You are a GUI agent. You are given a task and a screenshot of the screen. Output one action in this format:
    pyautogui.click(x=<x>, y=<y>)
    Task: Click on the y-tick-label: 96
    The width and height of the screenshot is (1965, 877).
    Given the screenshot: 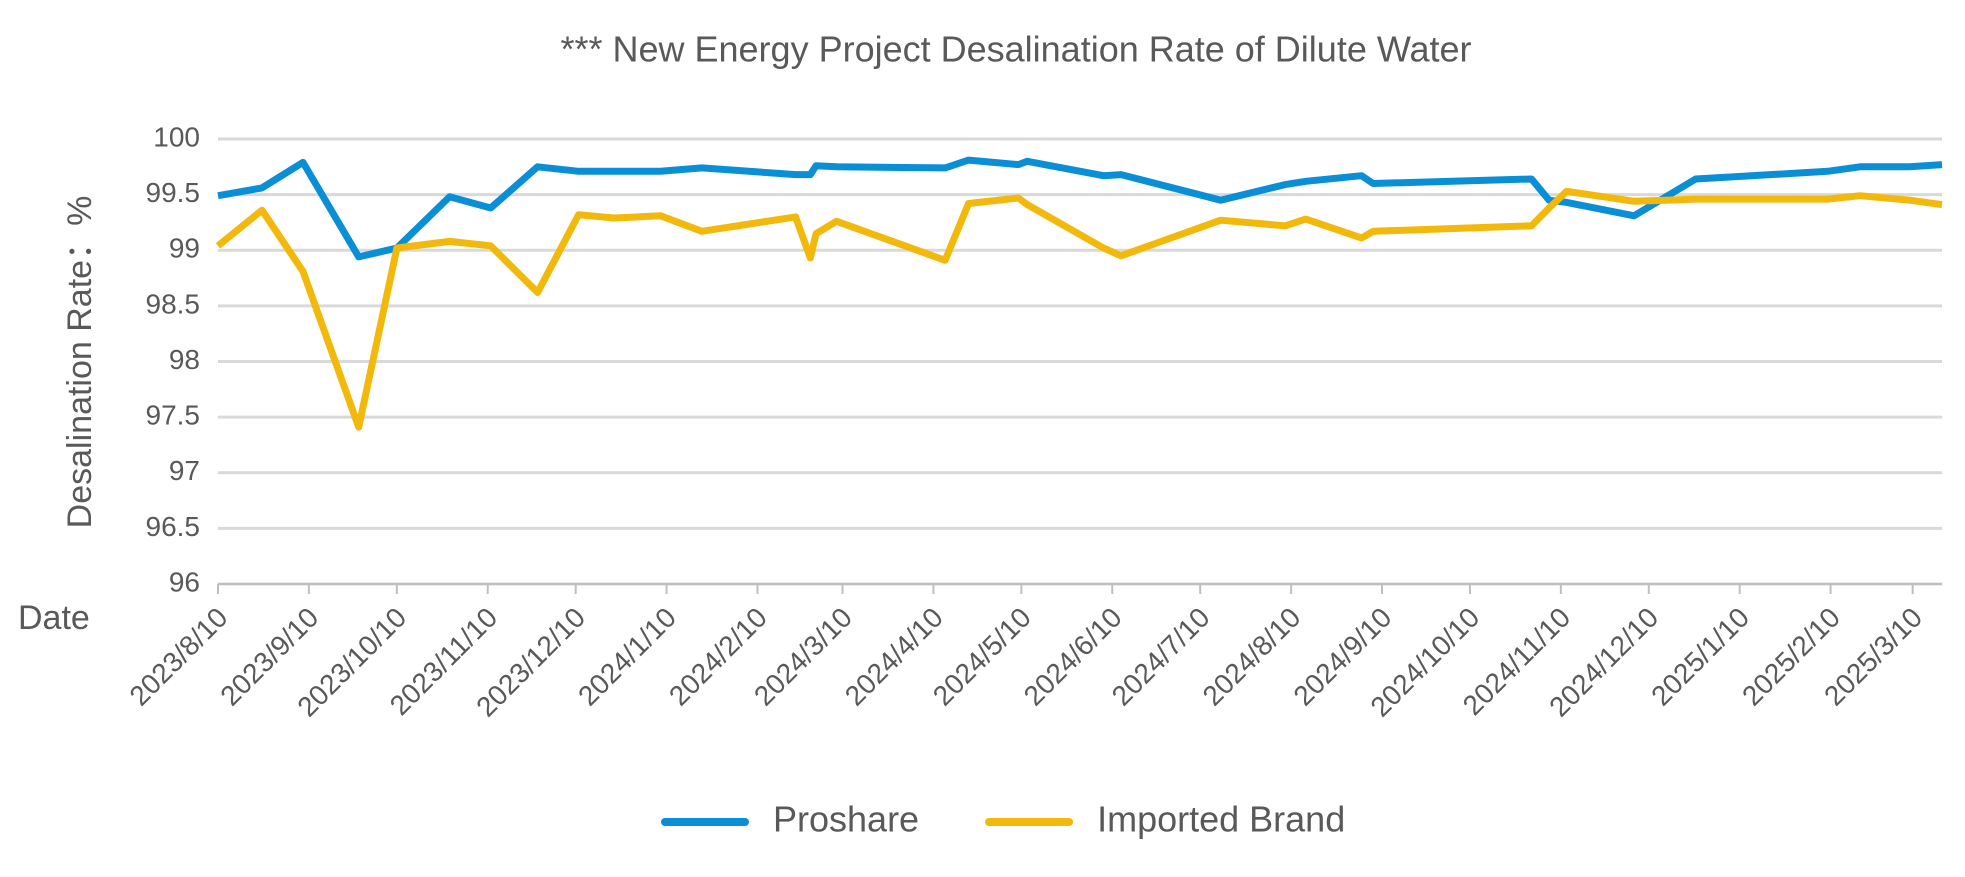 What is the action you would take?
    pyautogui.click(x=184, y=581)
    